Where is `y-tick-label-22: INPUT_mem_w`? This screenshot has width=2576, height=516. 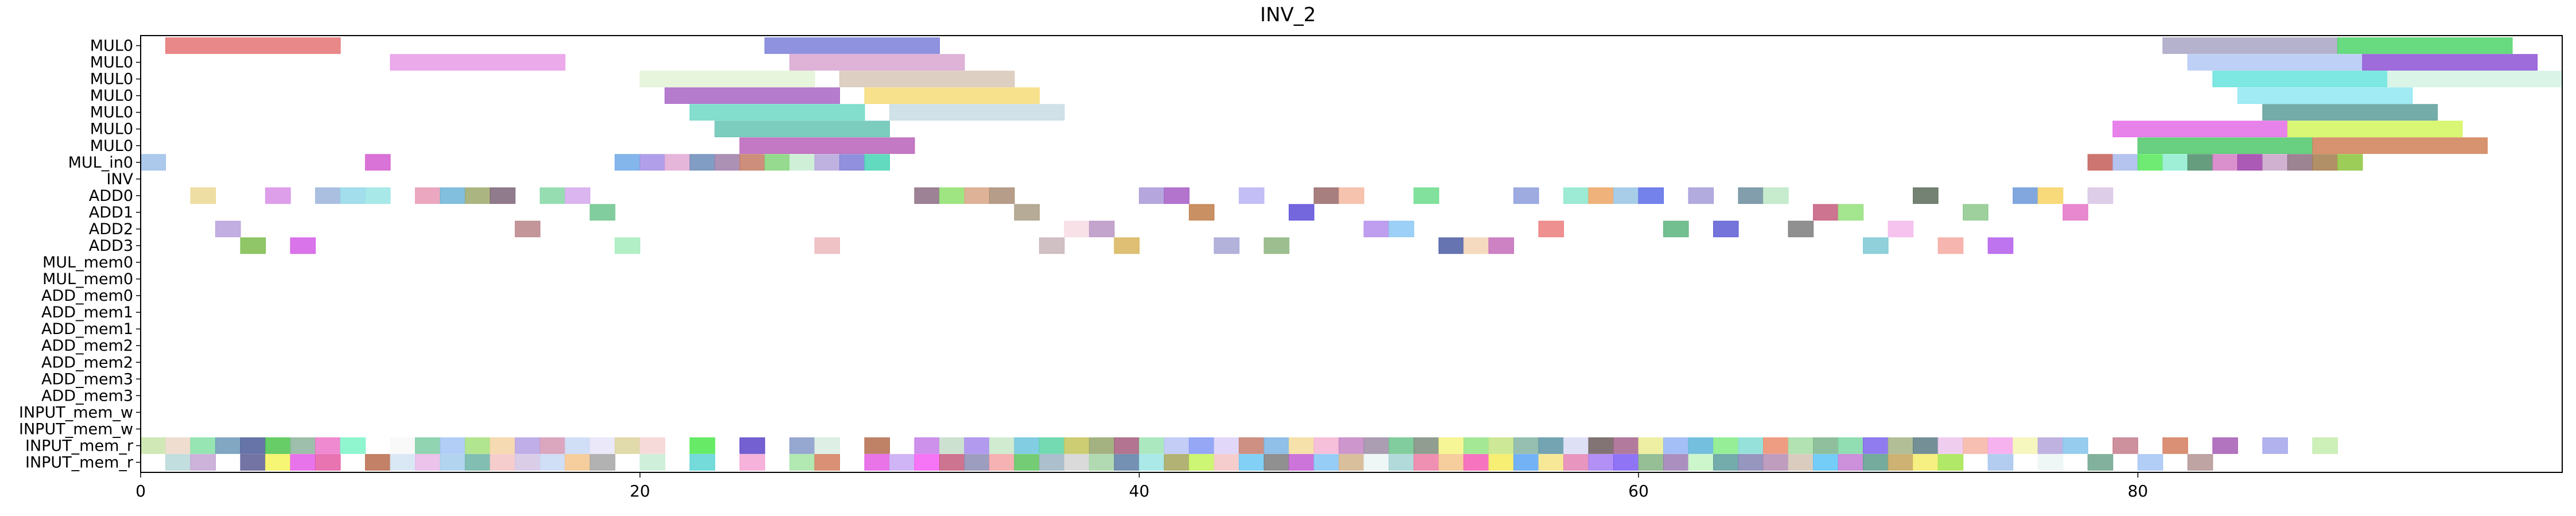
y-tick-label-22: INPUT_mem_w is located at coordinates (76, 412).